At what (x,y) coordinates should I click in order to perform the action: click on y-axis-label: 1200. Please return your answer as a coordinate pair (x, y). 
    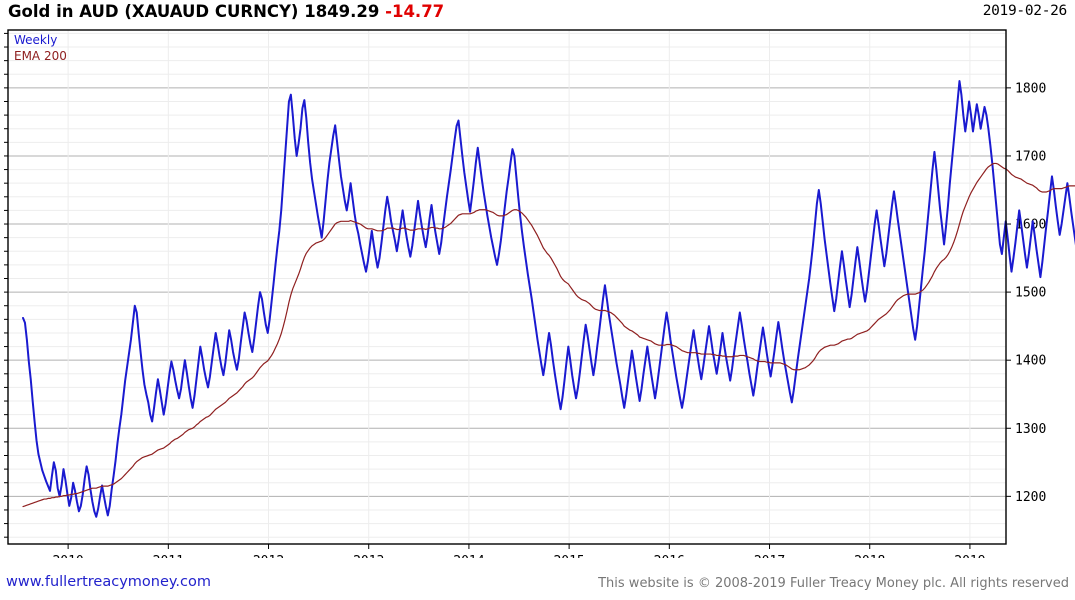
    Looking at the image, I should click on (1030, 497).